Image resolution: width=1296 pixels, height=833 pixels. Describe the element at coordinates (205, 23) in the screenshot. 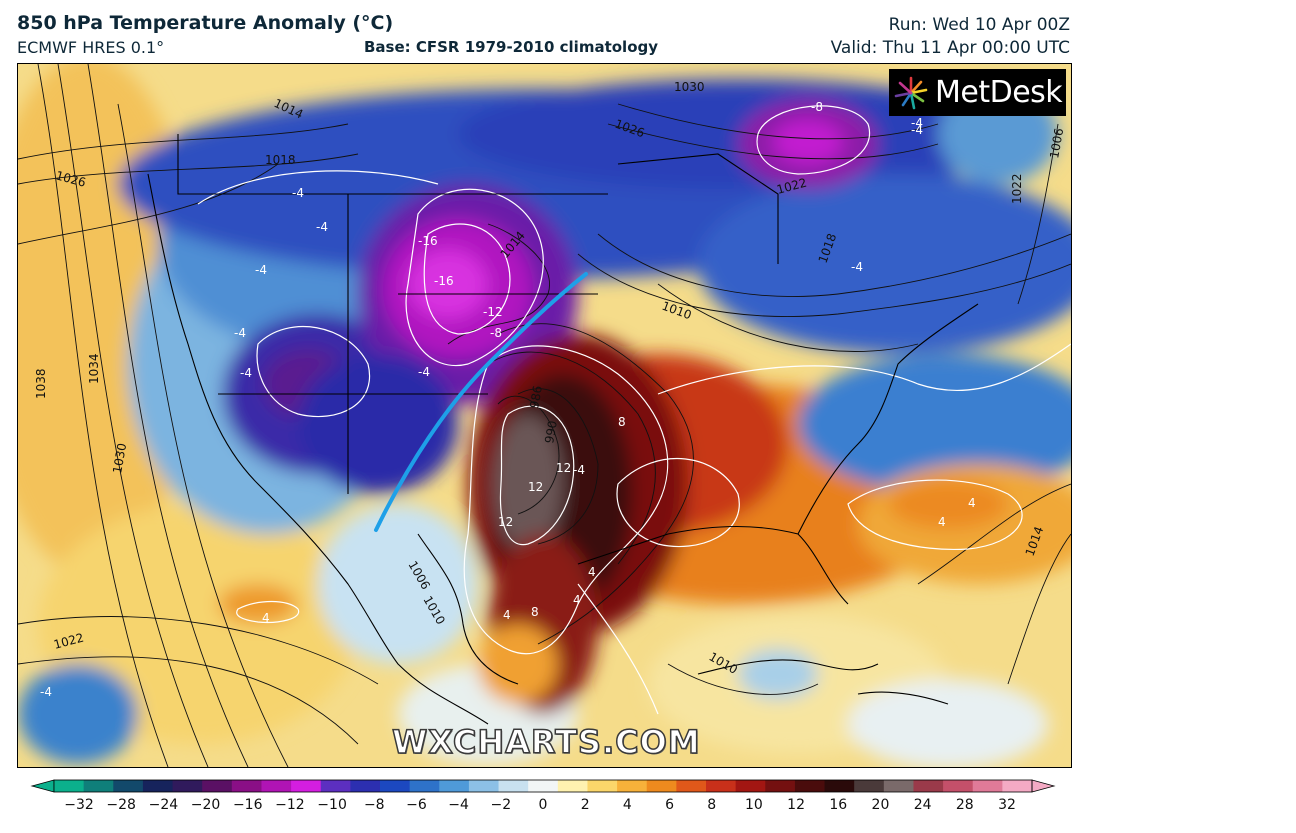

I see `chart-title: 850 hPa Temperature Anomaly (°C)` at that location.